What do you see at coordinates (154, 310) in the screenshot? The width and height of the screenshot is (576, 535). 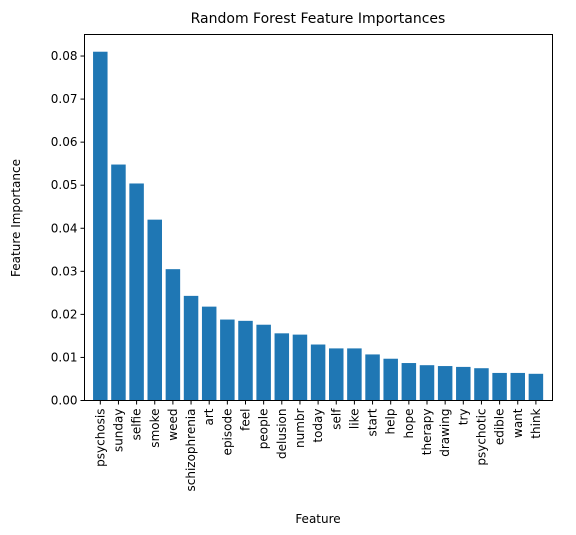 I see `bar-smoke` at bounding box center [154, 310].